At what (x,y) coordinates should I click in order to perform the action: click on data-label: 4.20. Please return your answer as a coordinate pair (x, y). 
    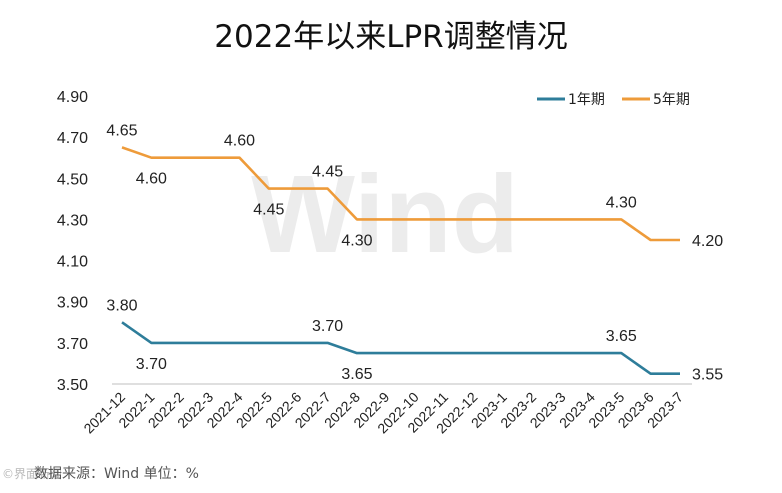
    Looking at the image, I should click on (707, 241).